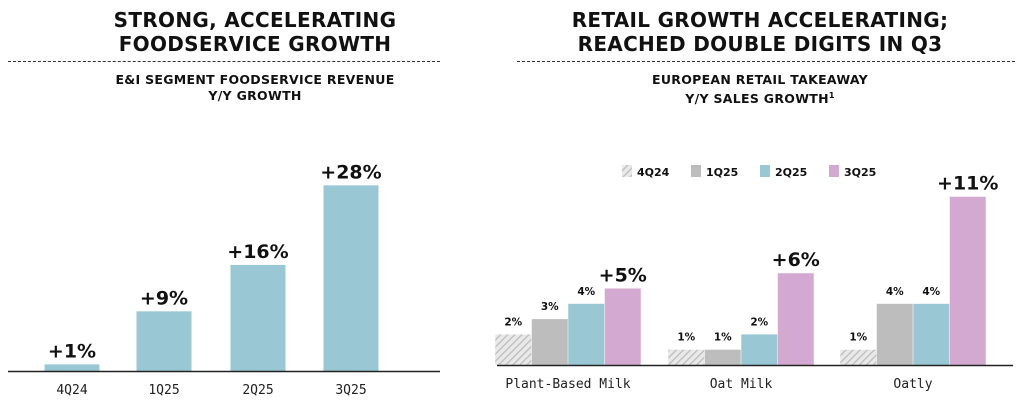  What do you see at coordinates (912, 384) in the screenshot?
I see `x-tick-label-oatly: Oatly` at bounding box center [912, 384].